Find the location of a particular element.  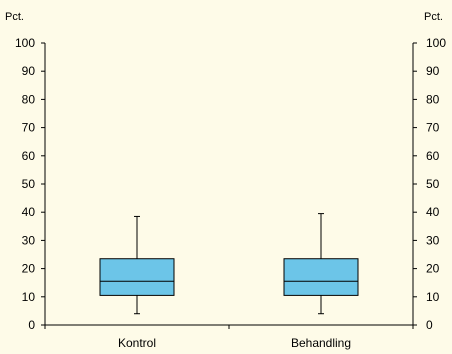

right-y-ticks: 0 10 20 30 40 50 60 70 80 90 100 is located at coordinates (429, 184).